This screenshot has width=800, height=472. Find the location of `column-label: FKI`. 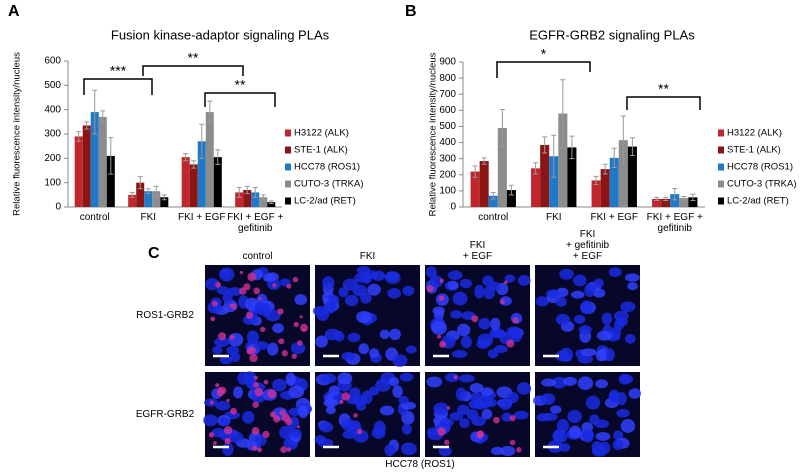

column-label: FKI is located at coordinates (367, 256).